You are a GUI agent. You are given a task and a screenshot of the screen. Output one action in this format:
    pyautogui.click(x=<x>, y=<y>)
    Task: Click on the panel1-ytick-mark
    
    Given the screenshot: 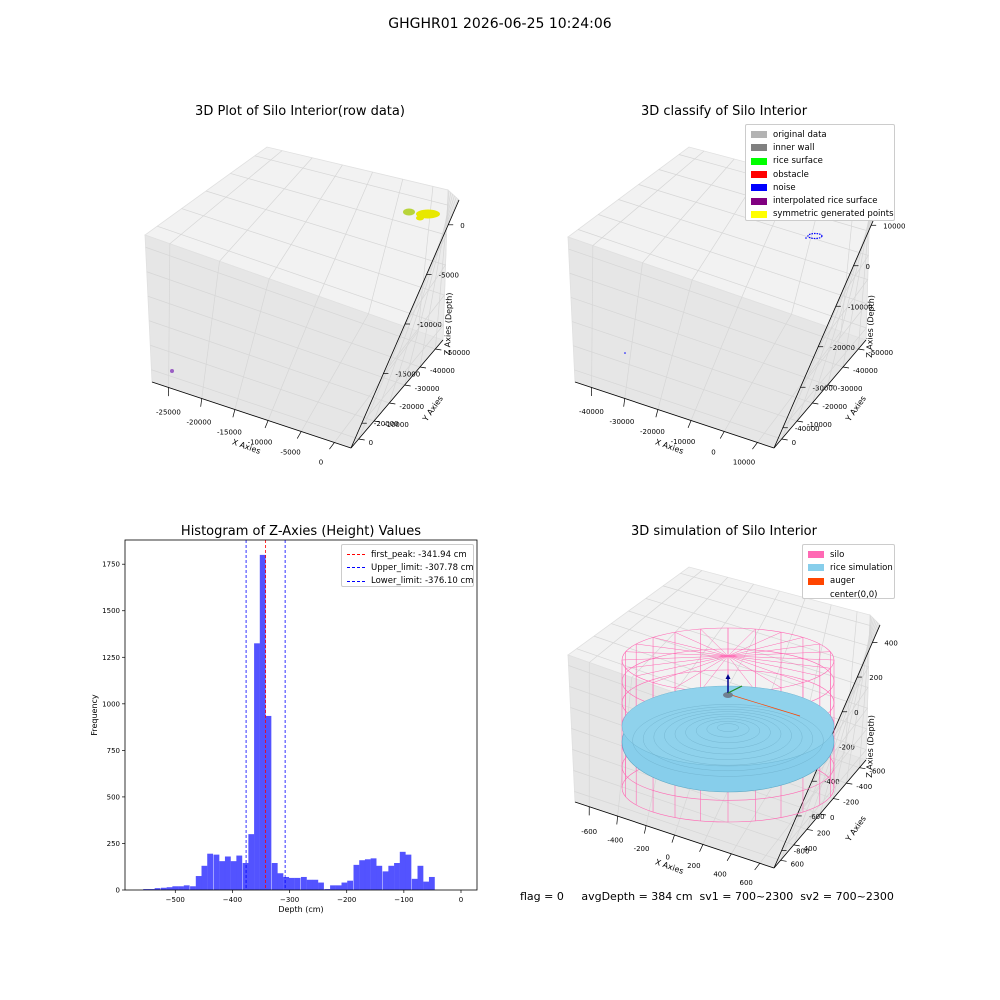 What is the action you would take?
    pyautogui.click(x=407, y=385)
    